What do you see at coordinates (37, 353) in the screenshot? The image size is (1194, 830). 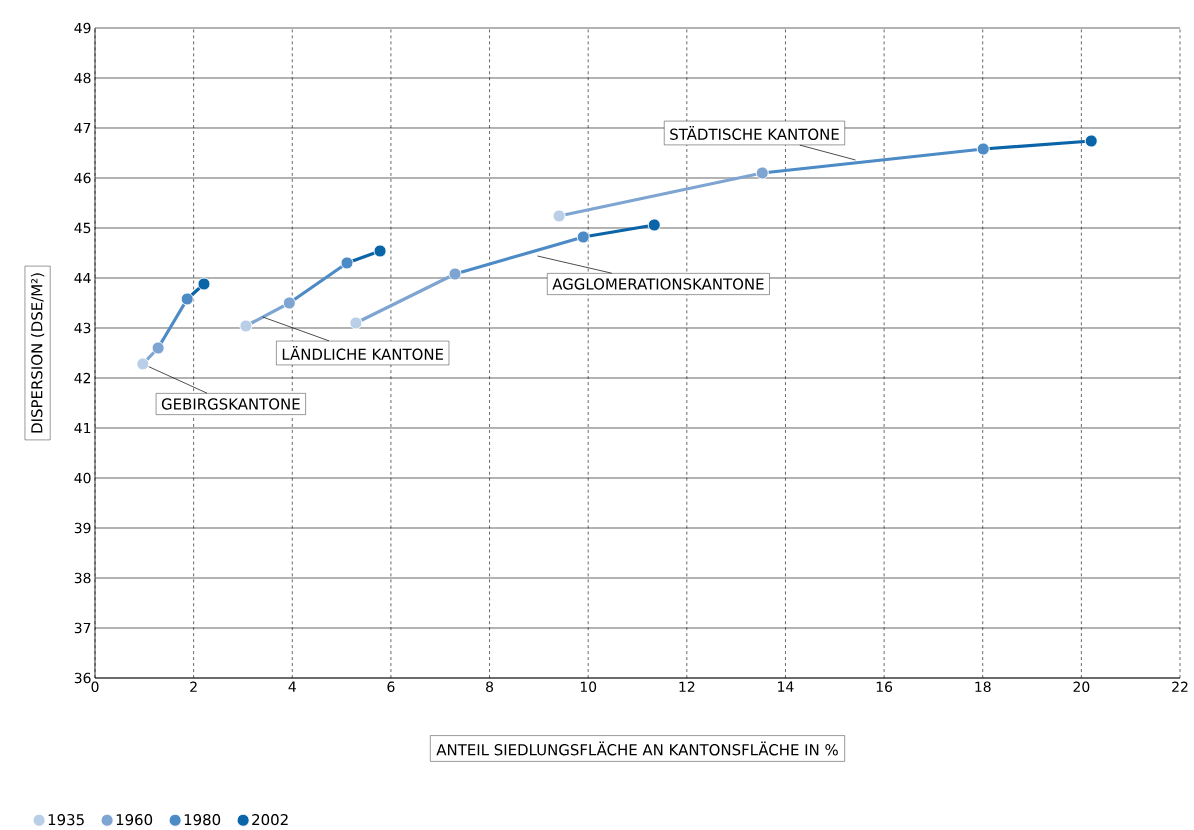 I see `y-axis-title: DISPERSION (DSE/M²)` at bounding box center [37, 353].